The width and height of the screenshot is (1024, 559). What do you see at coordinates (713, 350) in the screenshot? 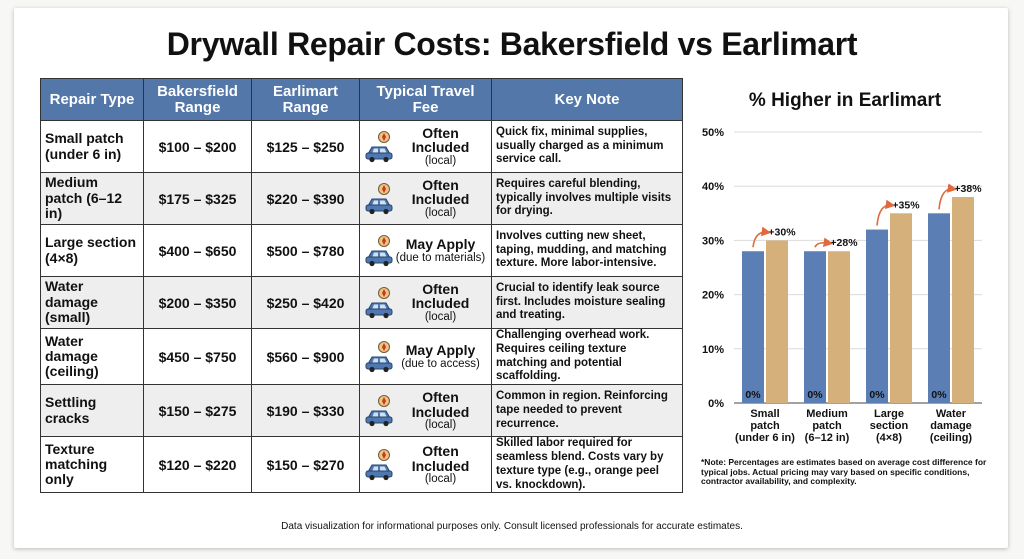
I see `y-tick-label: 10%` at bounding box center [713, 350].